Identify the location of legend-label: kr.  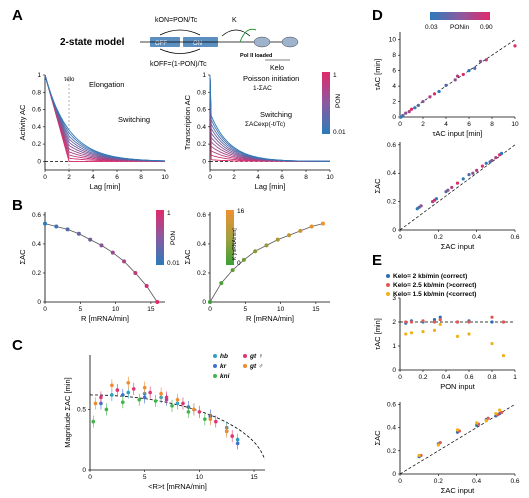
(223, 366).